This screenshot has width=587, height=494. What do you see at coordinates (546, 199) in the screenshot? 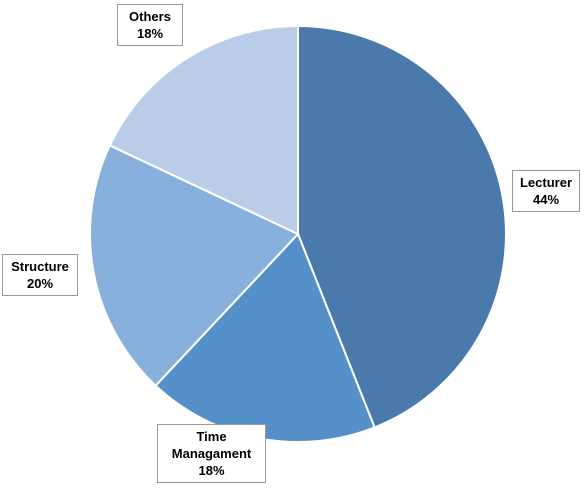
I see `value-label: 44%` at bounding box center [546, 199].